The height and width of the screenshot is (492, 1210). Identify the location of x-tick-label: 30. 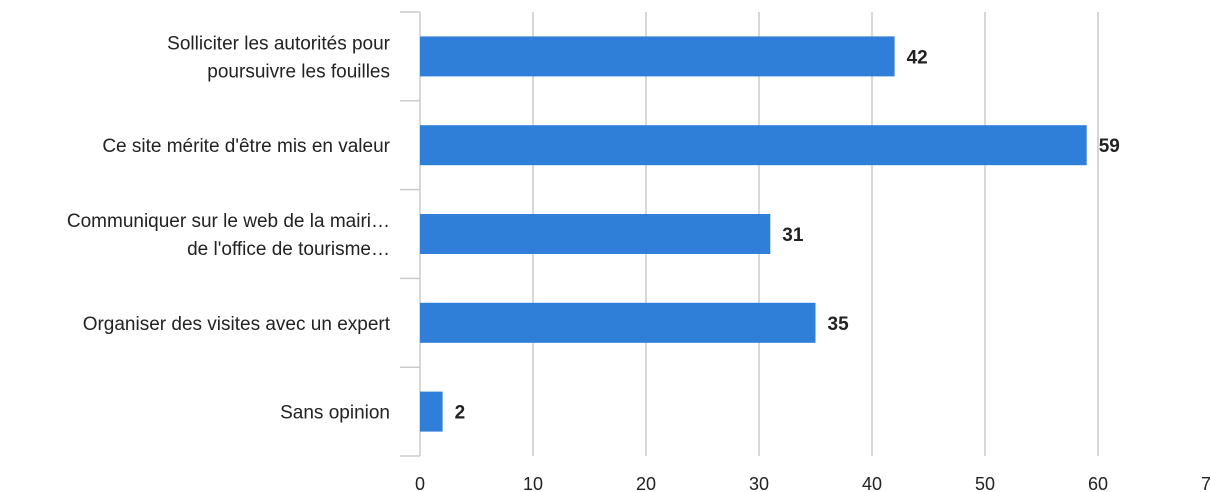
(759, 483).